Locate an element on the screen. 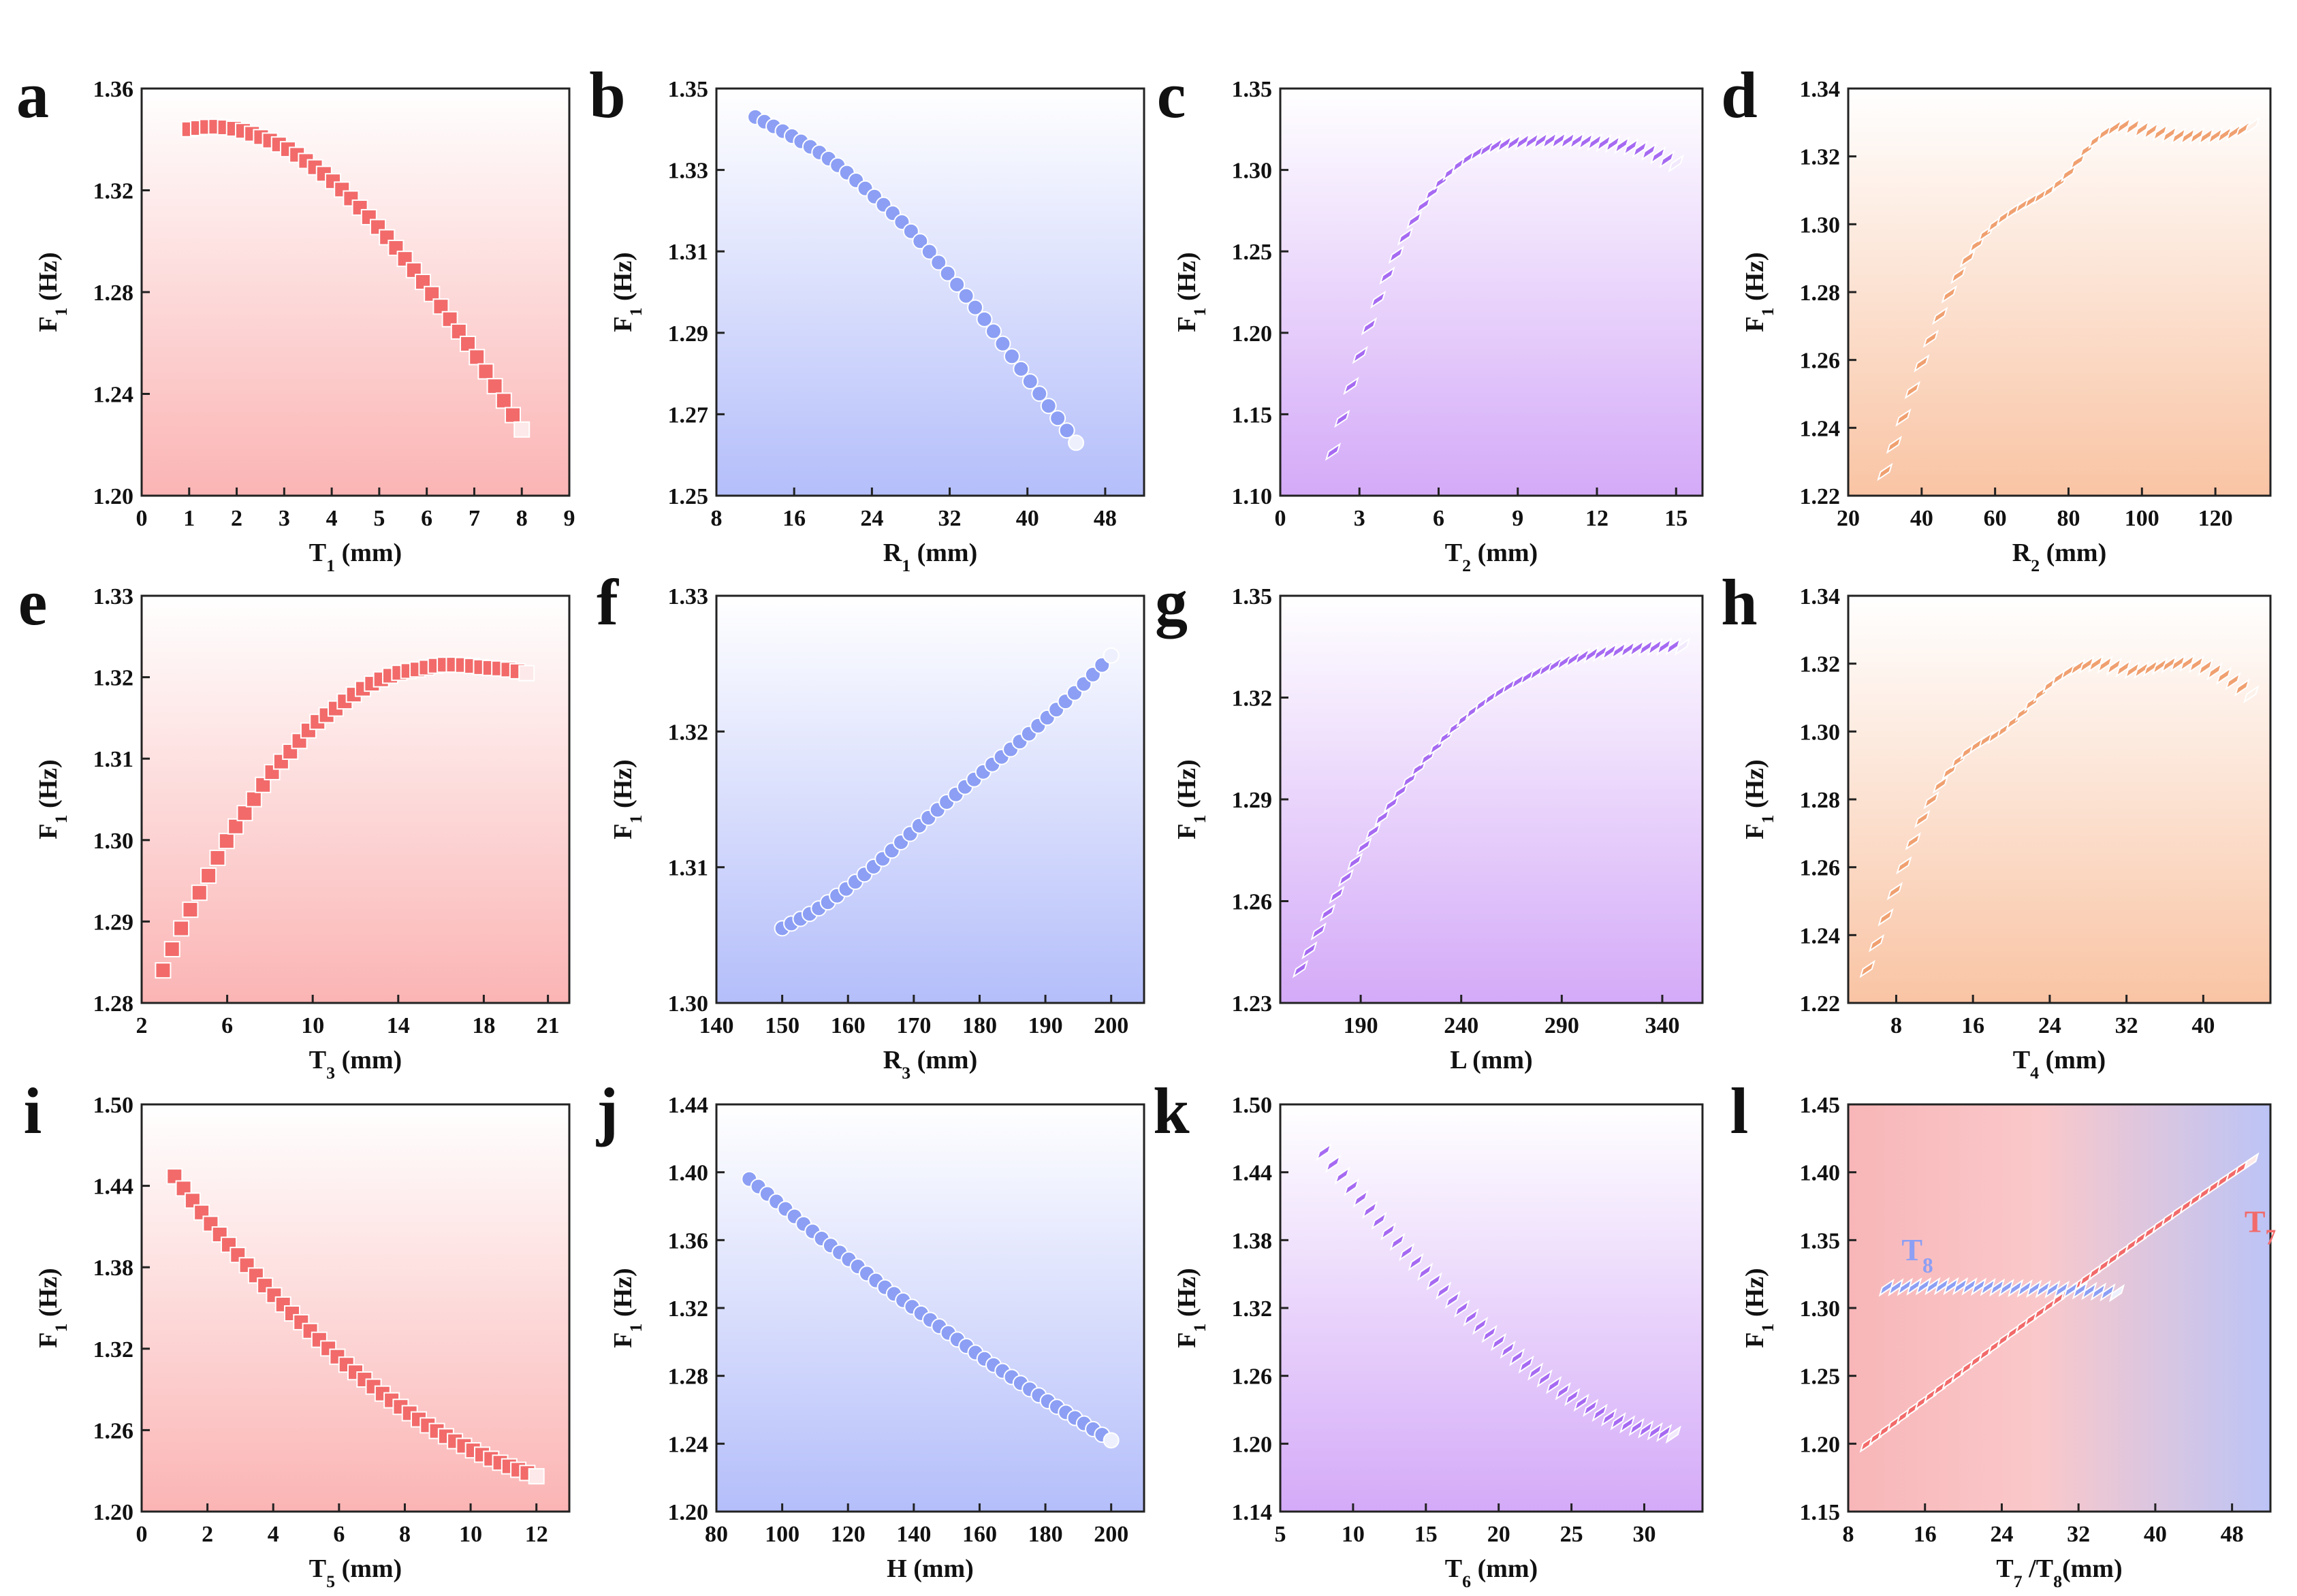  y-tick-label: 1.50 is located at coordinates (1252, 1106).